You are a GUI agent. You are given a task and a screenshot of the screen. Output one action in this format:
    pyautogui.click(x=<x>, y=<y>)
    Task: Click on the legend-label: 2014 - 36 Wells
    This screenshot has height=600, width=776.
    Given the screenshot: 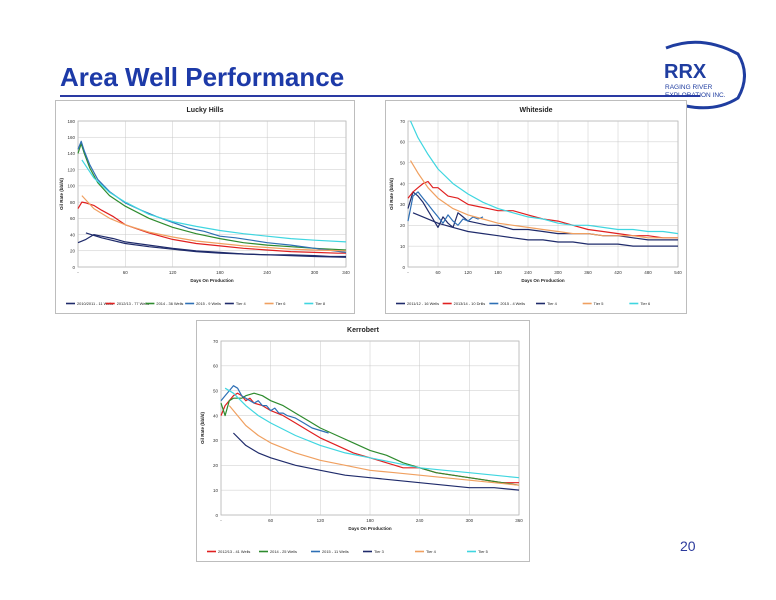 What is the action you would take?
    pyautogui.click(x=169, y=303)
    